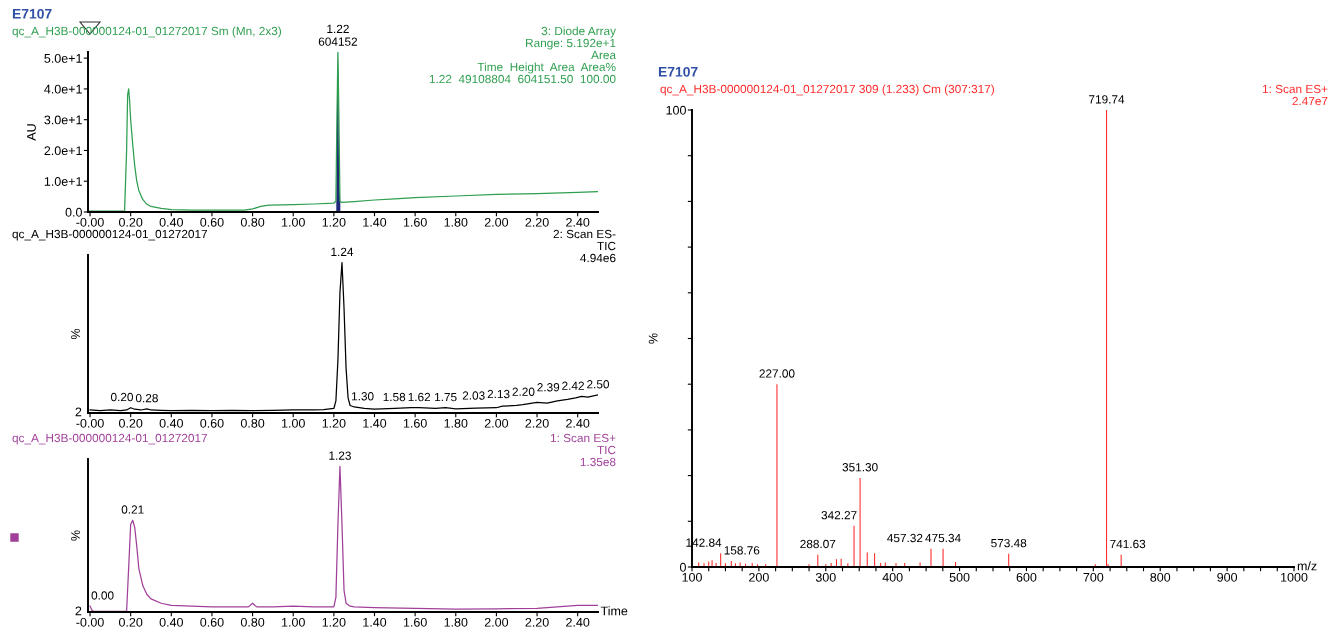 This screenshot has height=632, width=1332. Describe the element at coordinates (146, 398) in the screenshot. I see `annotation: 0.28` at that location.